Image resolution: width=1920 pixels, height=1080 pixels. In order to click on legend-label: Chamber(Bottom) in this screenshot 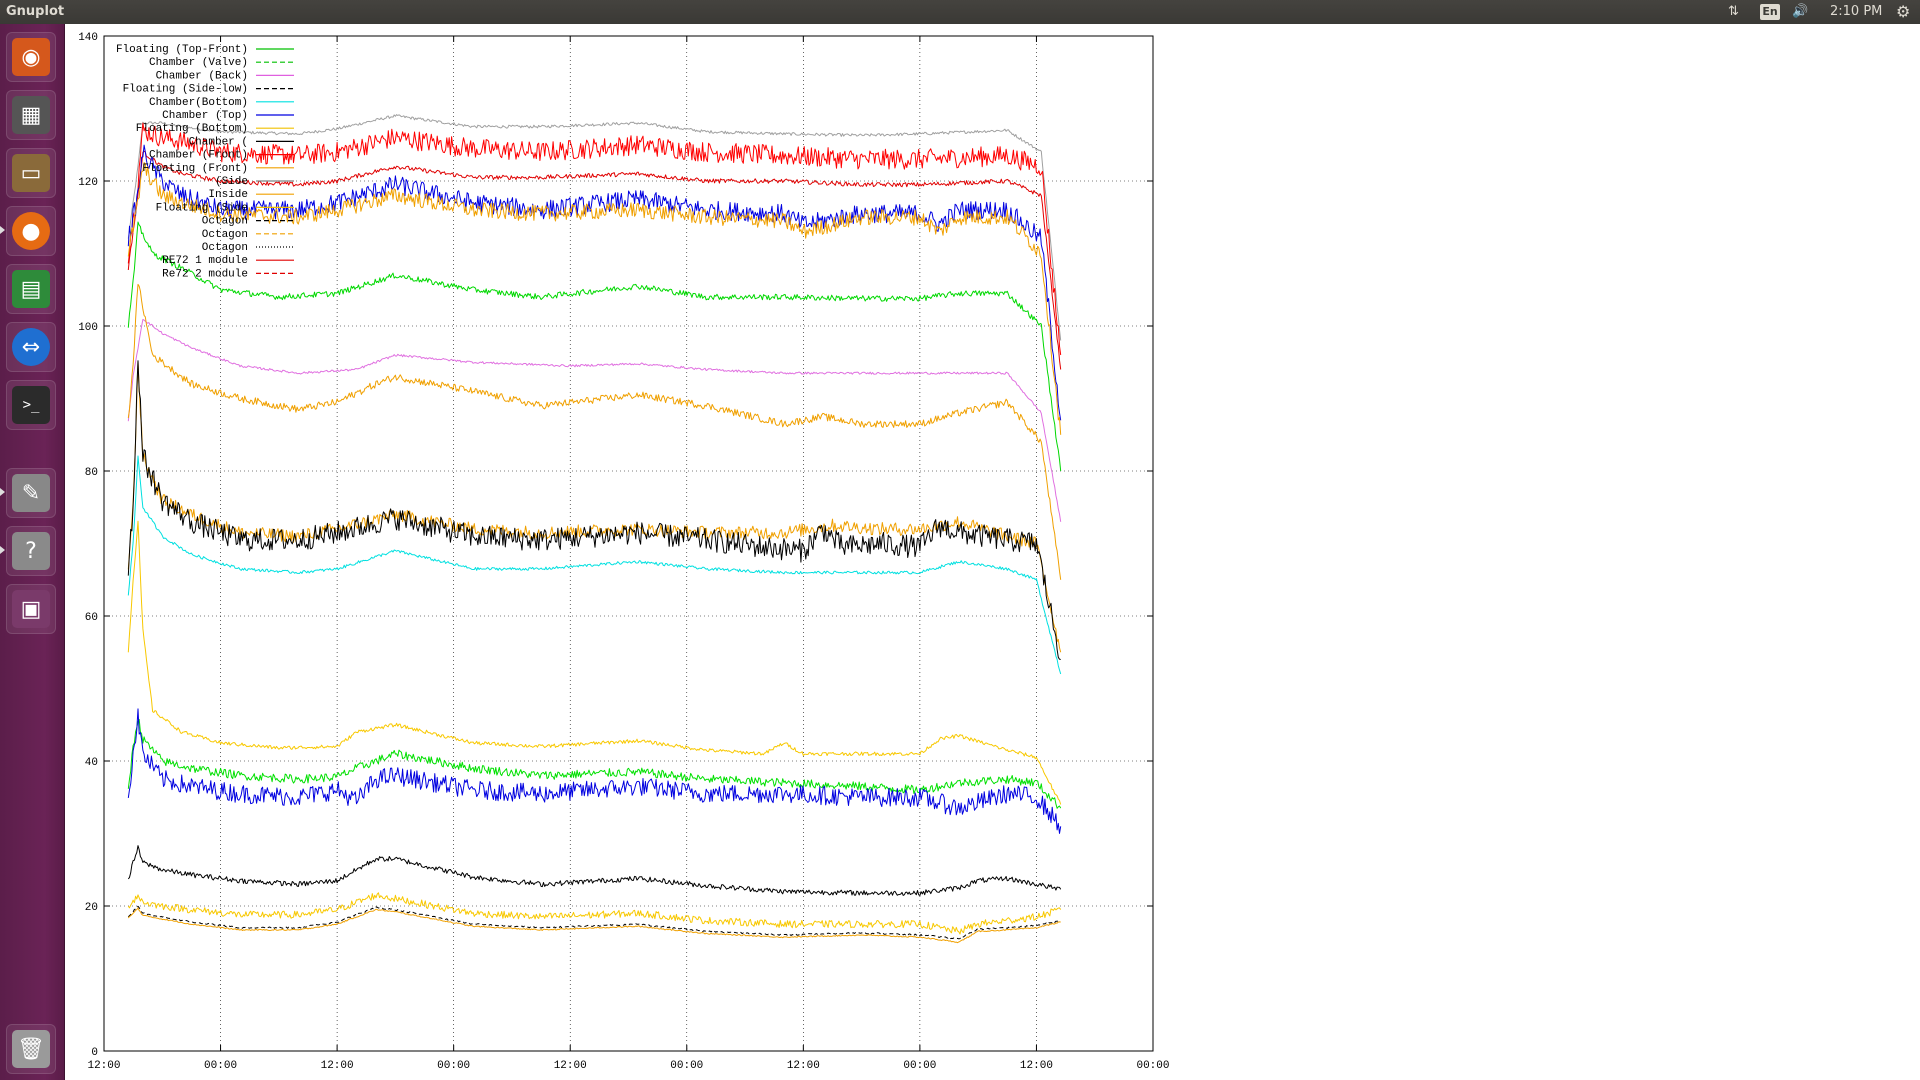, I will do `click(198, 103)`.